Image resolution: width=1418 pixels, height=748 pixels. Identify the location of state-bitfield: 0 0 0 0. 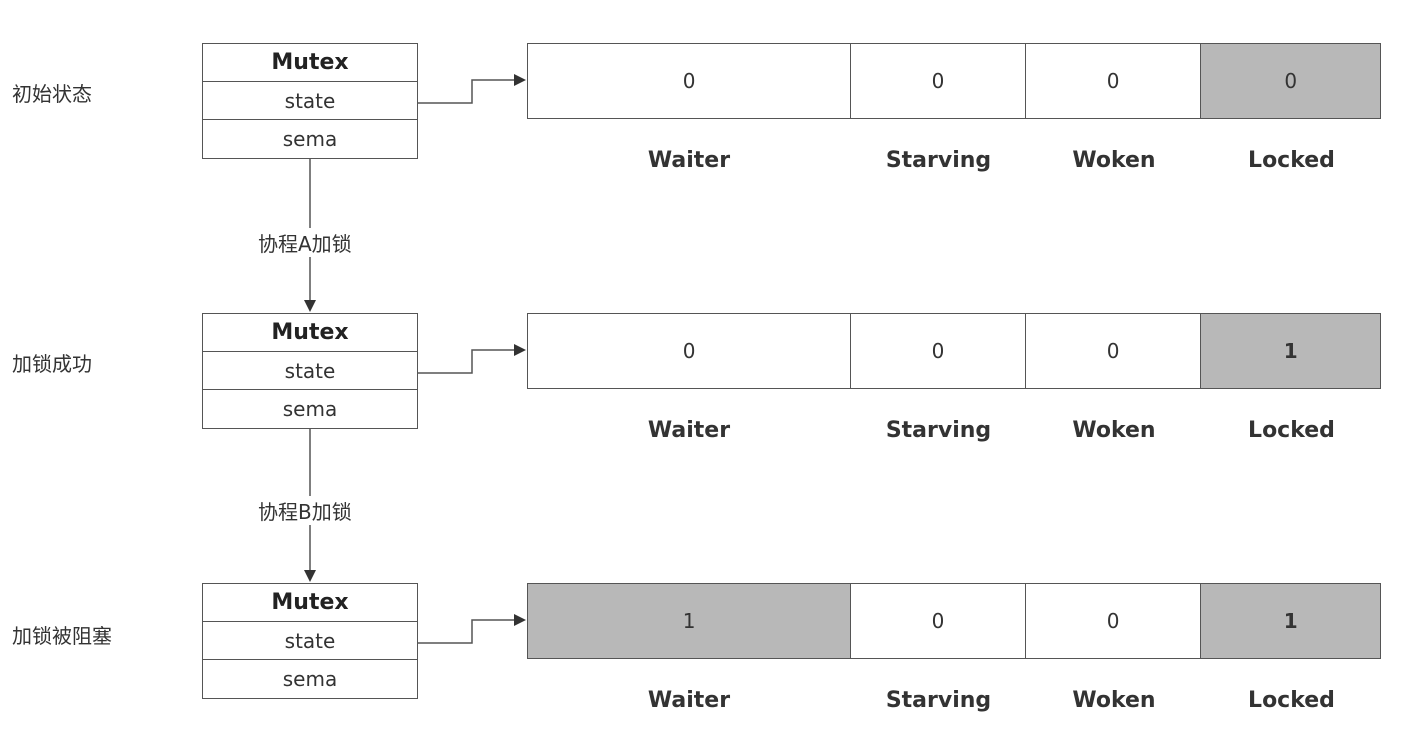
(954, 81).